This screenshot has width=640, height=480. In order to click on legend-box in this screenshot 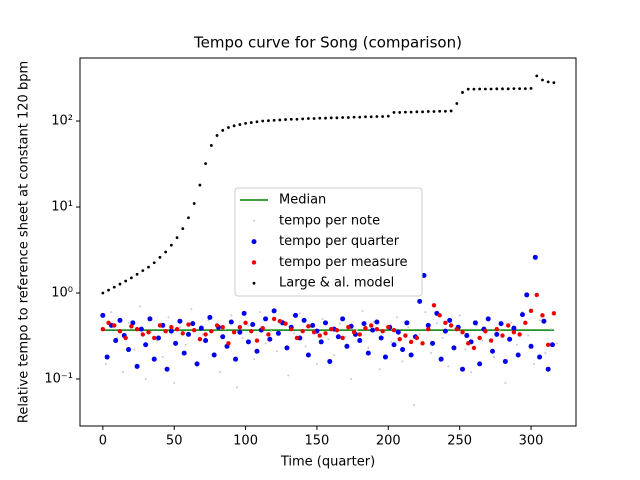, I will do `click(328, 242)`.